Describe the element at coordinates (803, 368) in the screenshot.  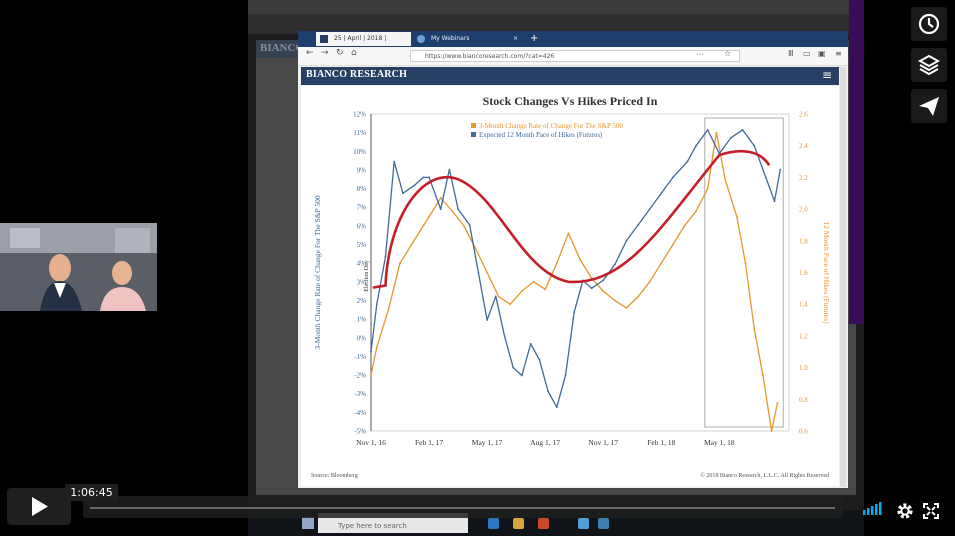
I see `y2-tick-label: 1.0` at that location.